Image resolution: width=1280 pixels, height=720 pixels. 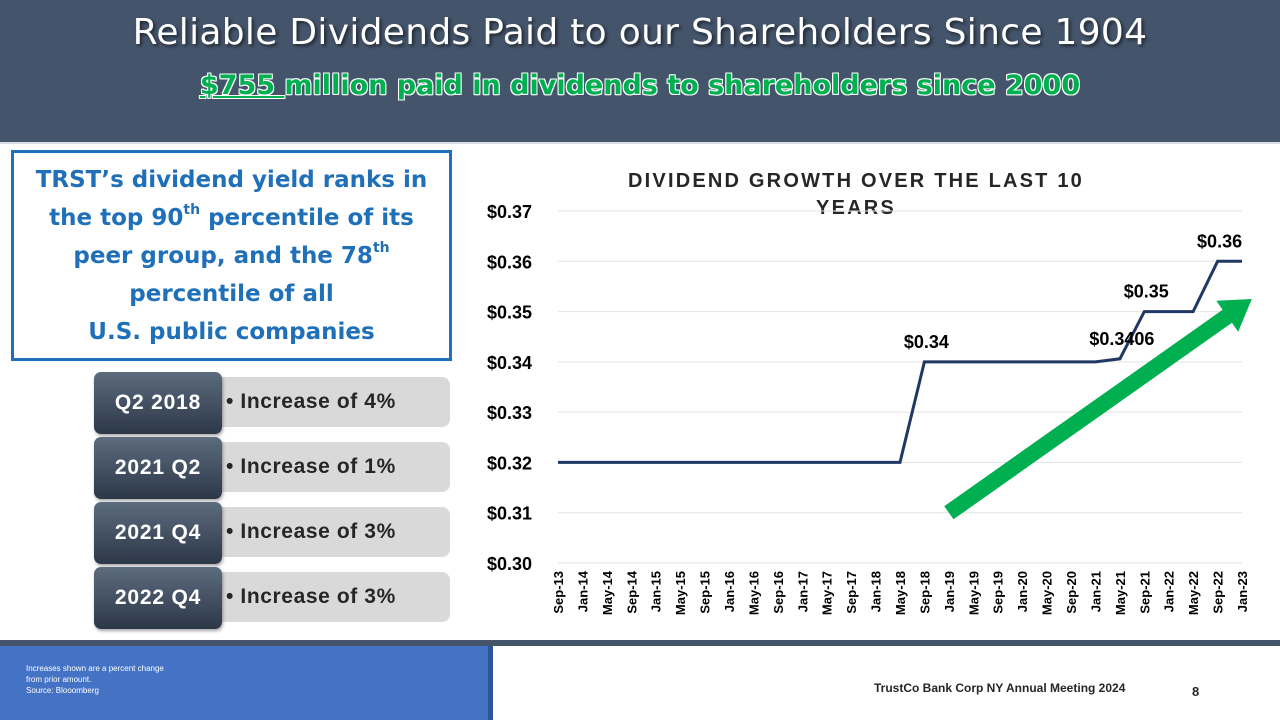 I want to click on increase-period: 2022 Q4, so click(x=158, y=598).